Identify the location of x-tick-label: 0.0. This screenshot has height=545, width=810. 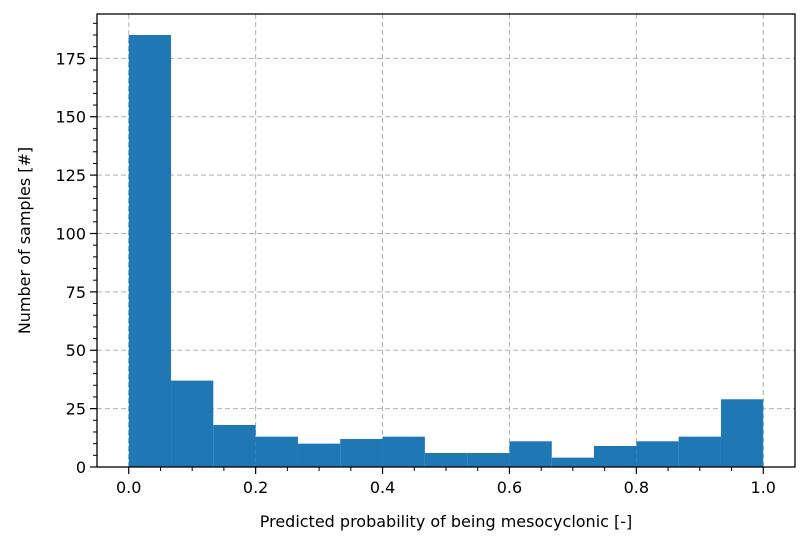
(128, 487).